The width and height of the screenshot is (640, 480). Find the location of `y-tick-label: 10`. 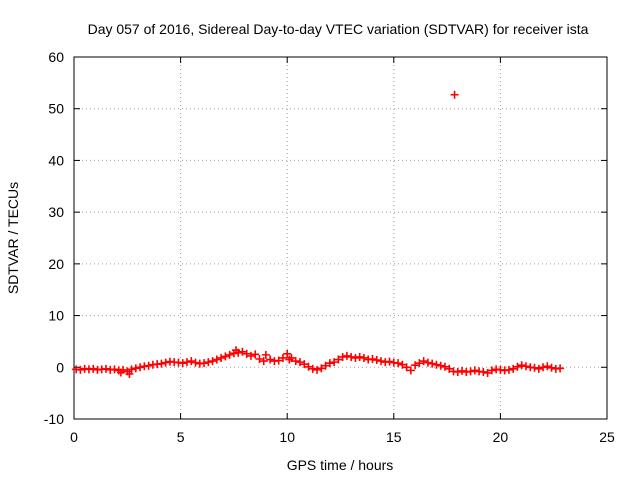

y-tick-label: 10 is located at coordinates (56, 316).